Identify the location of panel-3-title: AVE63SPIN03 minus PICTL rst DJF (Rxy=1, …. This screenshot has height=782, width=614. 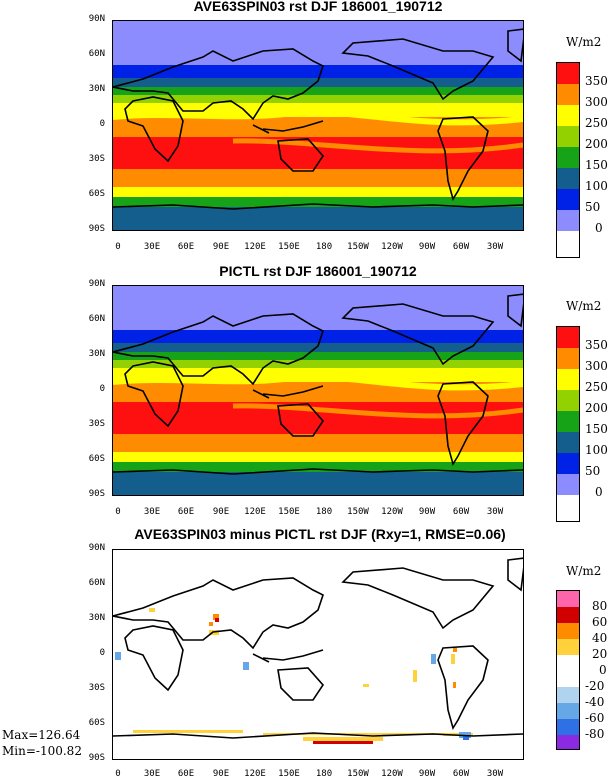
(320, 534).